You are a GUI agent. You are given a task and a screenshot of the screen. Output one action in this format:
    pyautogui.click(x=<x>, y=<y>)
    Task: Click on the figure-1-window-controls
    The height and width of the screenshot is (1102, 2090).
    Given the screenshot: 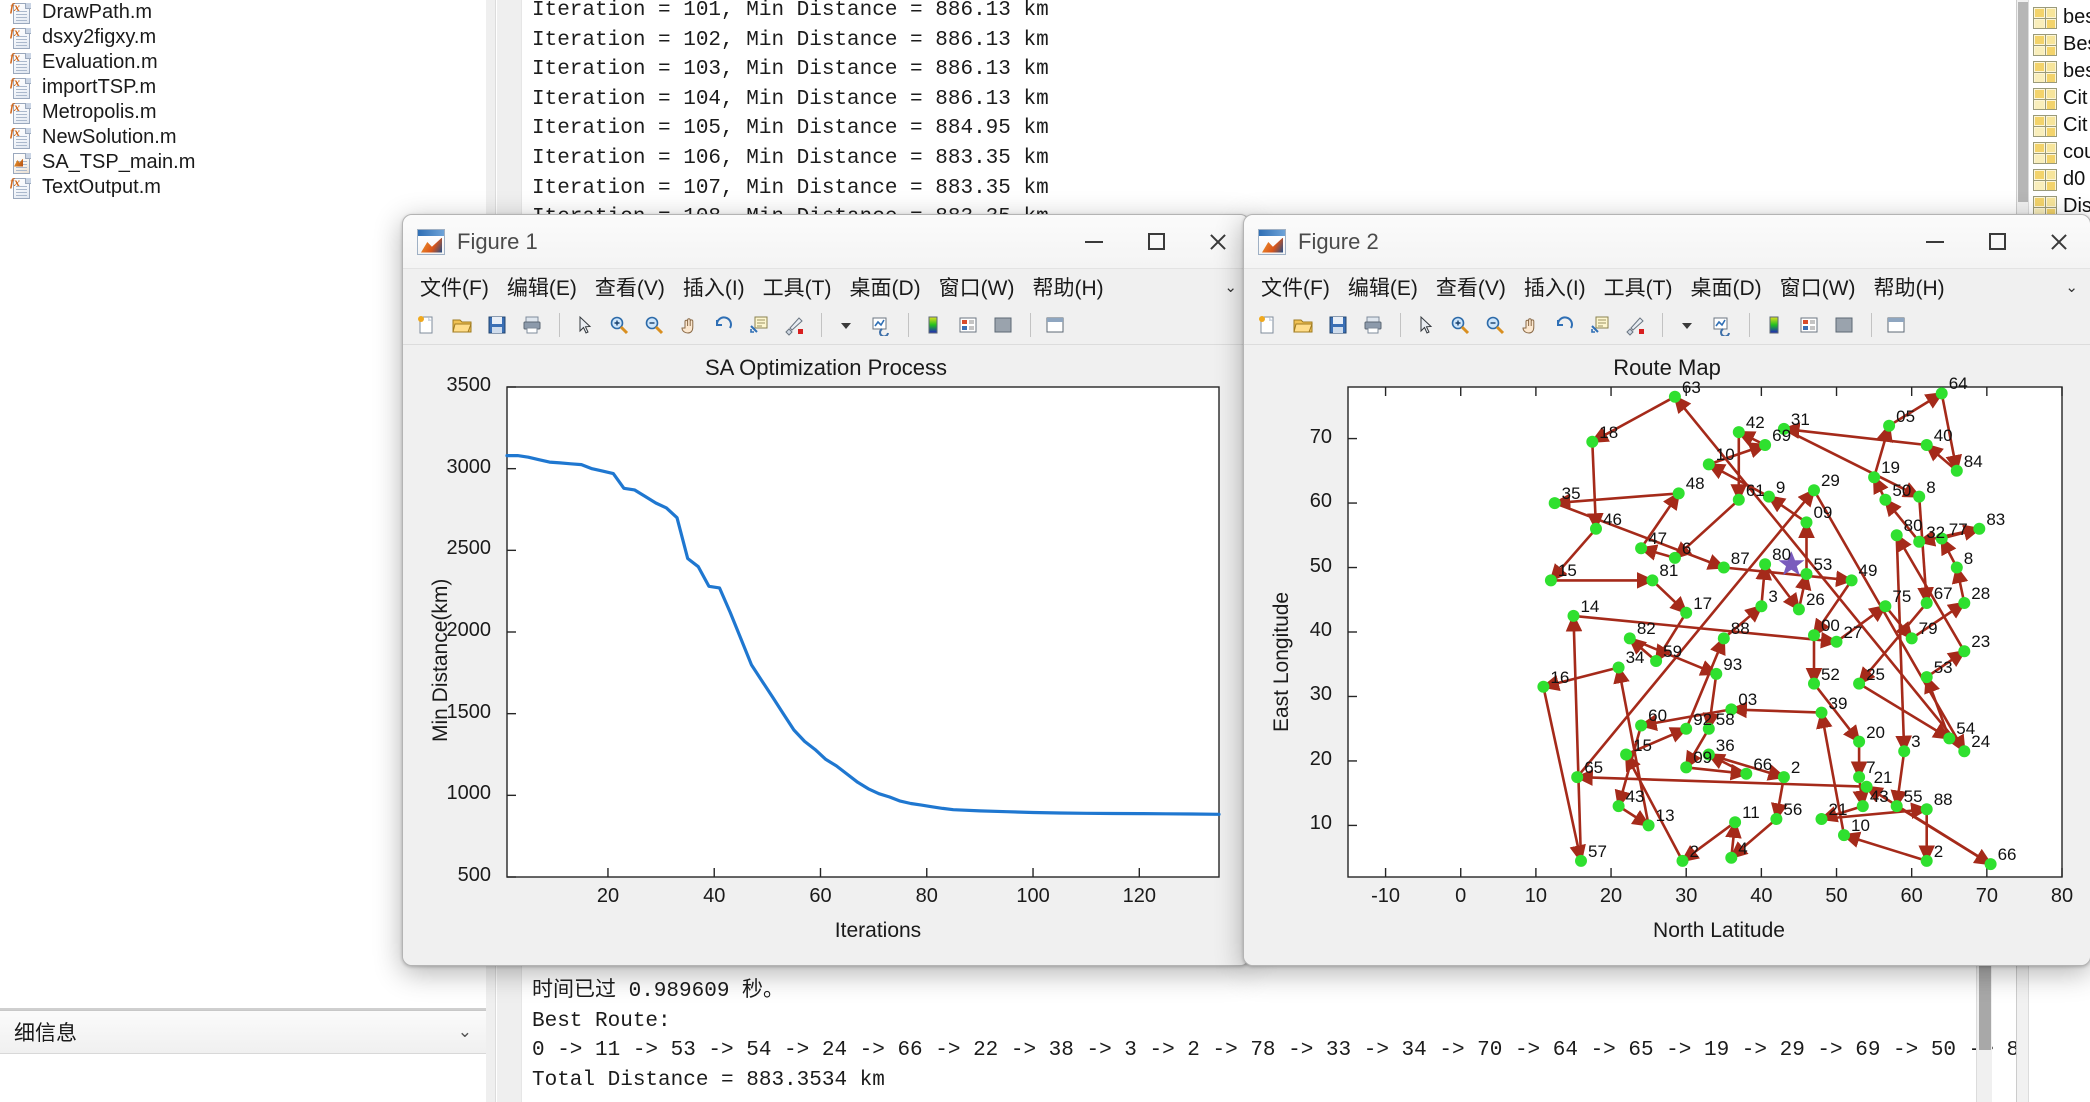 What is the action you would take?
    pyautogui.click(x=1156, y=241)
    